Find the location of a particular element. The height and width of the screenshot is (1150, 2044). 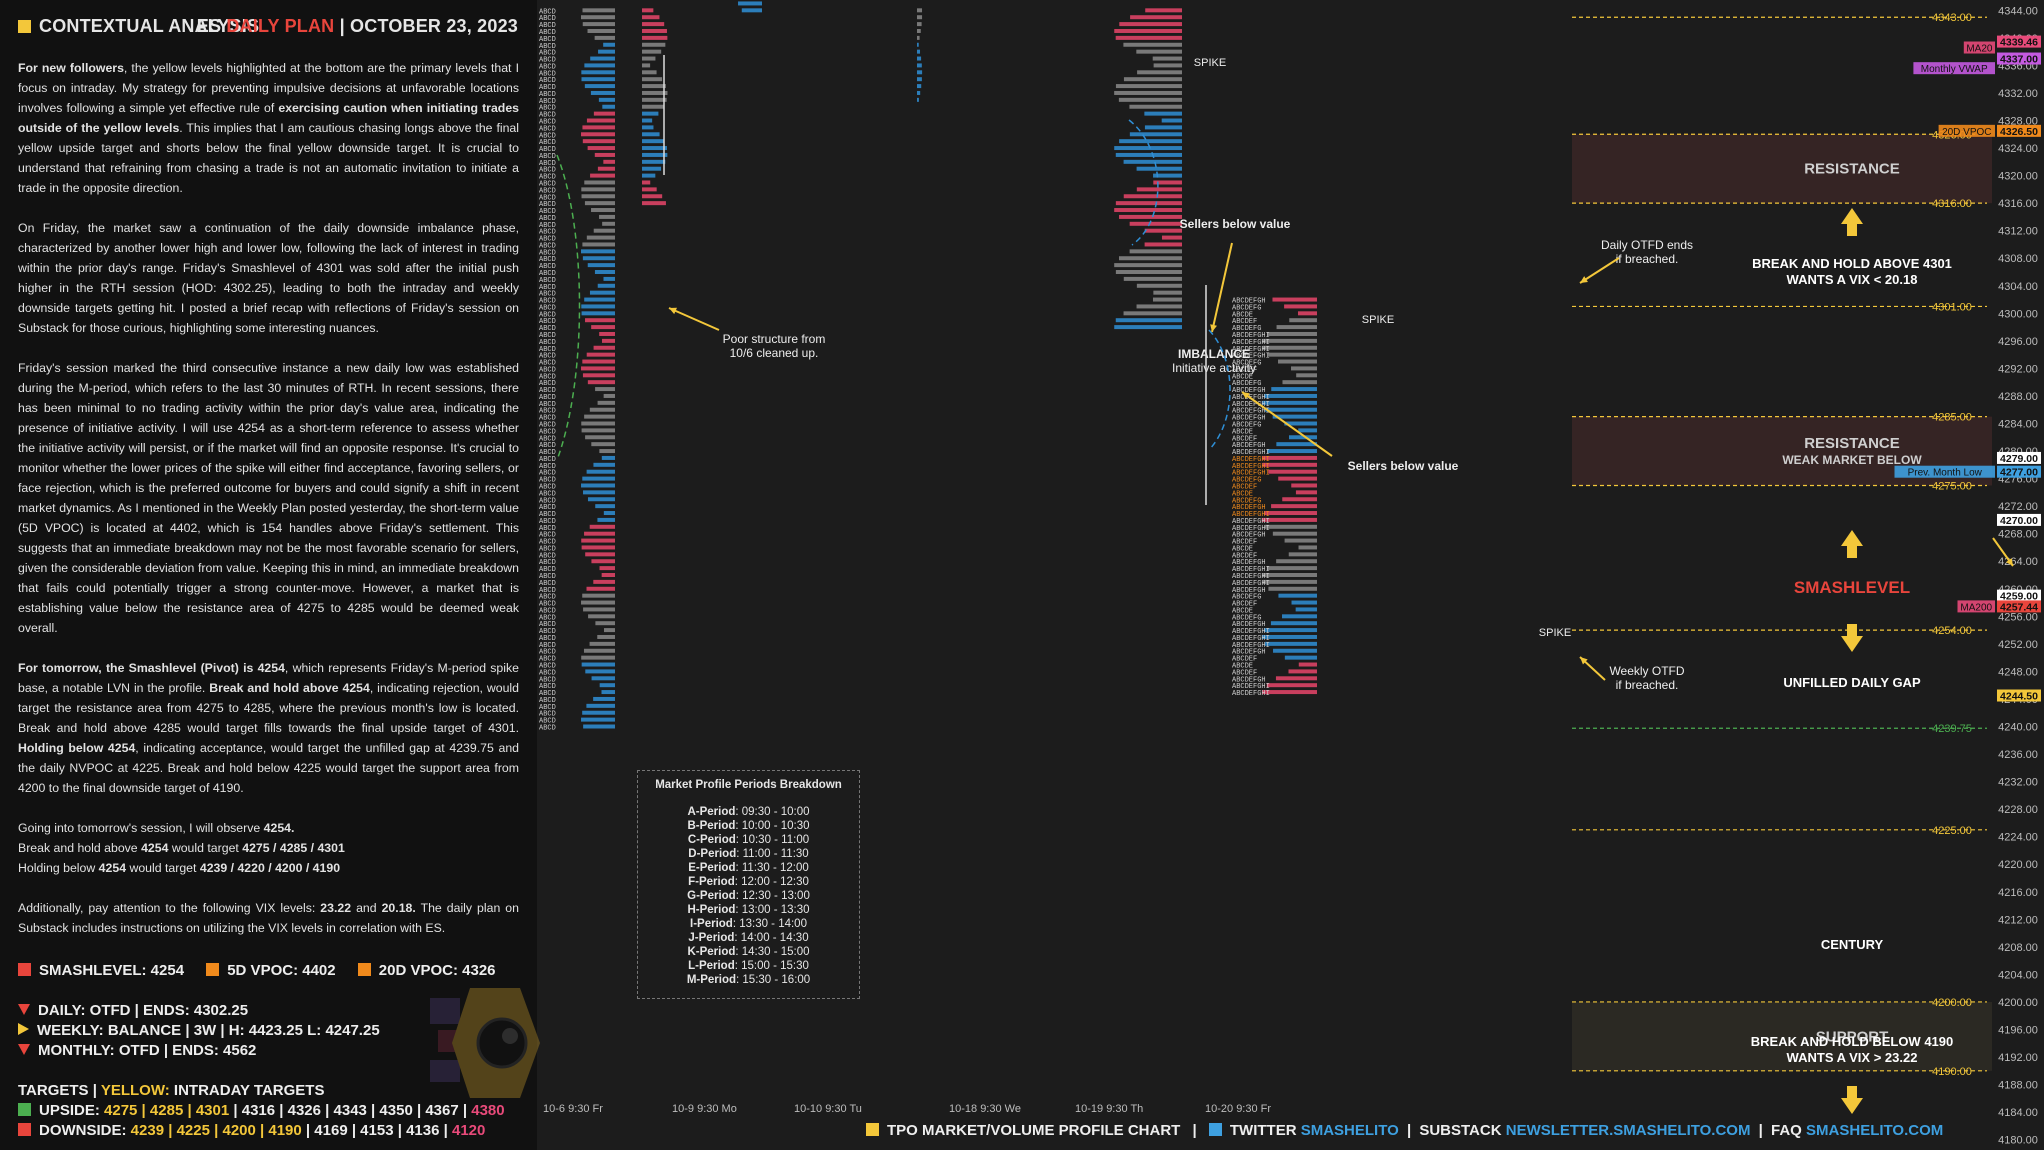

targets-sep: | is located at coordinates (94, 1090).